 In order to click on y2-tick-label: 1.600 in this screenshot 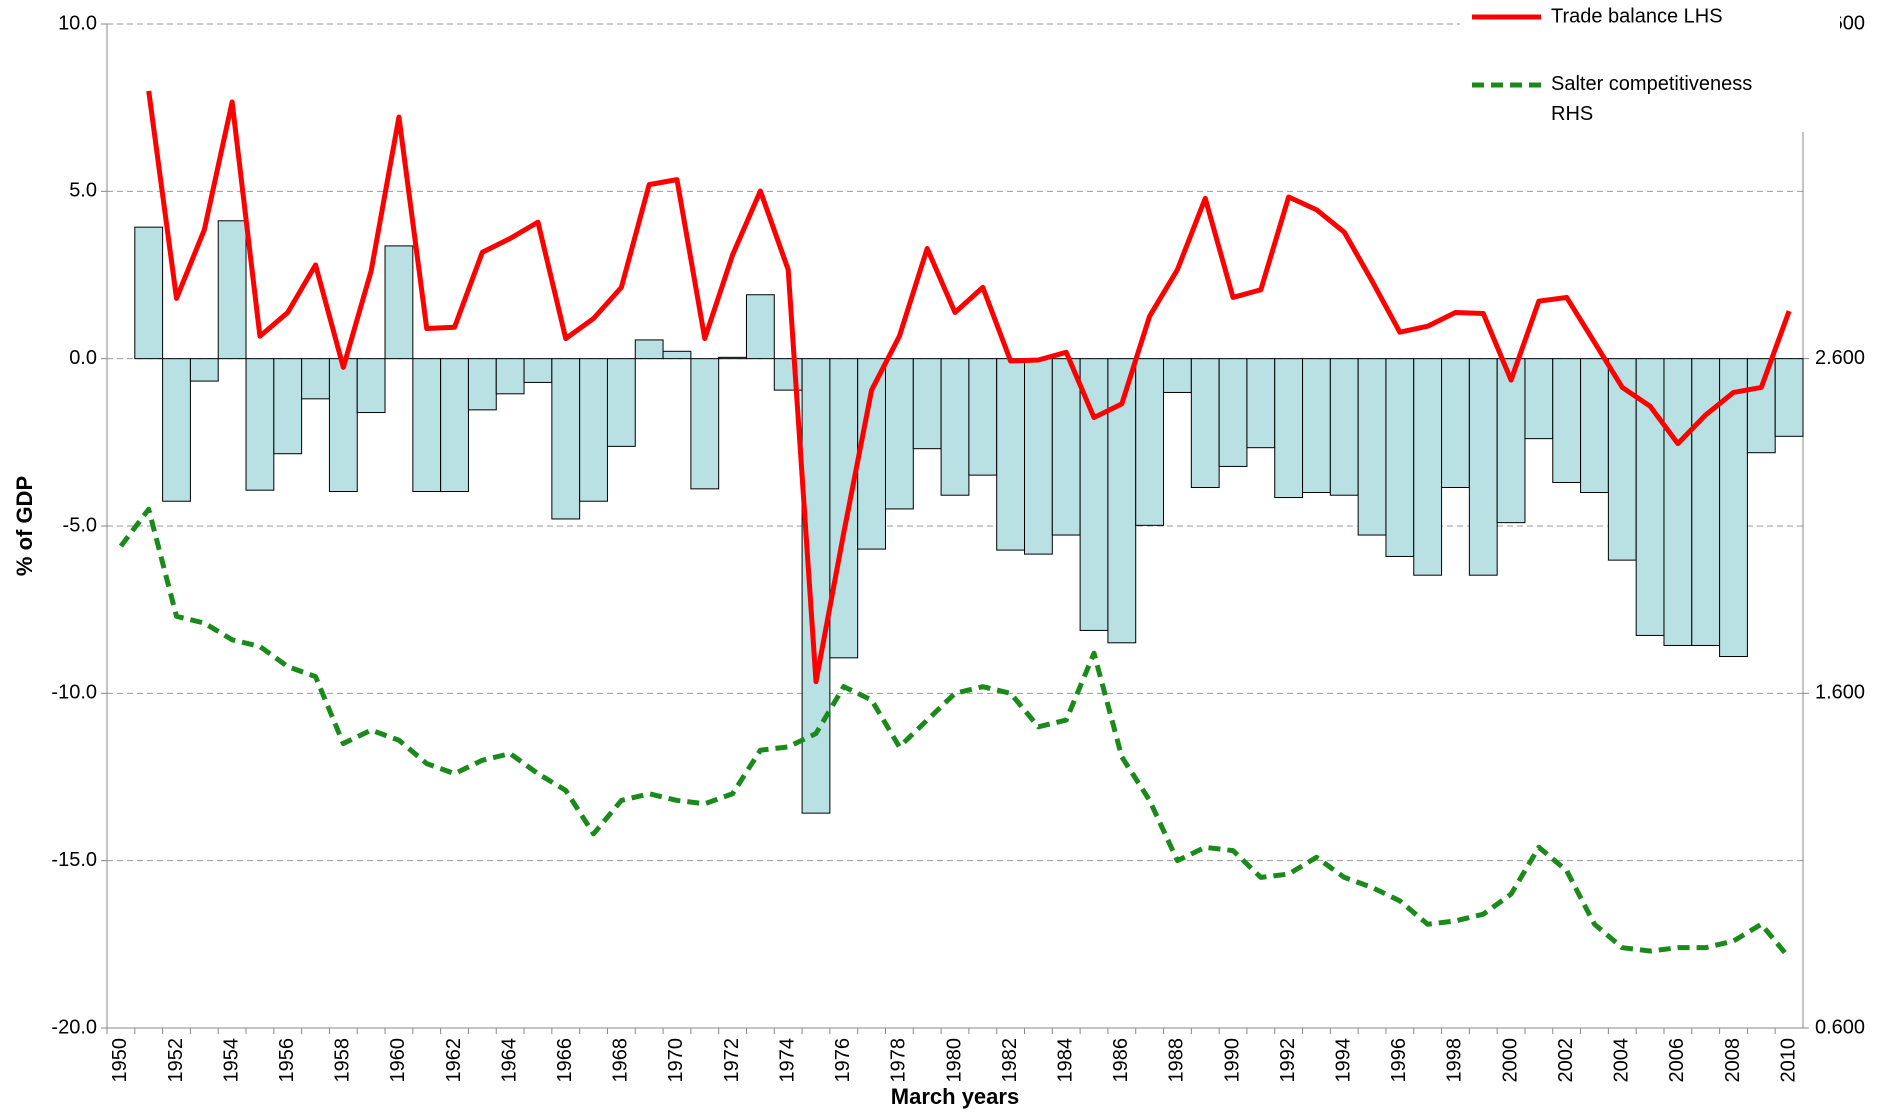, I will do `click(1840, 693)`.